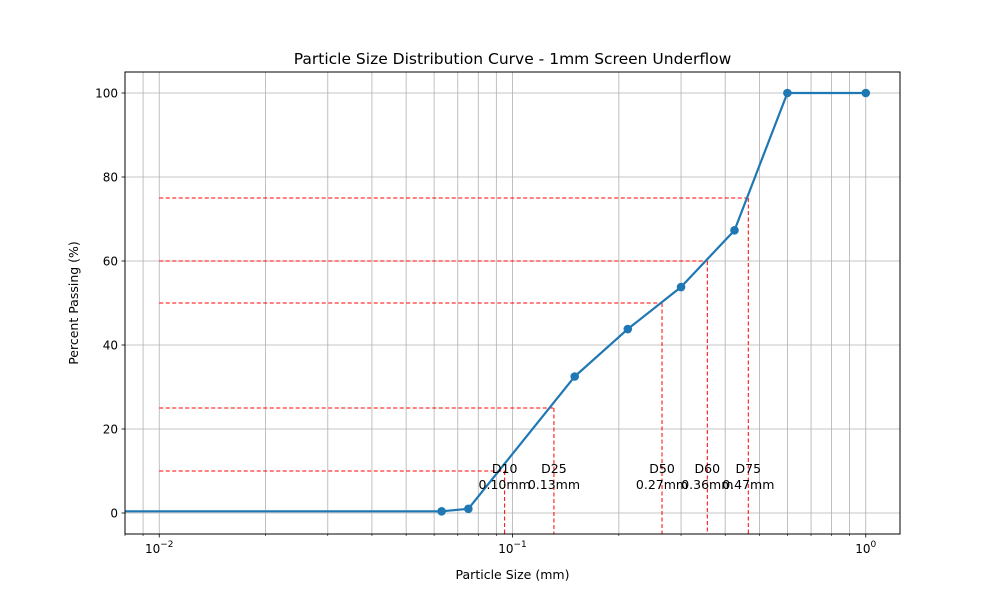  What do you see at coordinates (110, 261) in the screenshot?
I see `y-tick-label: 60` at bounding box center [110, 261].